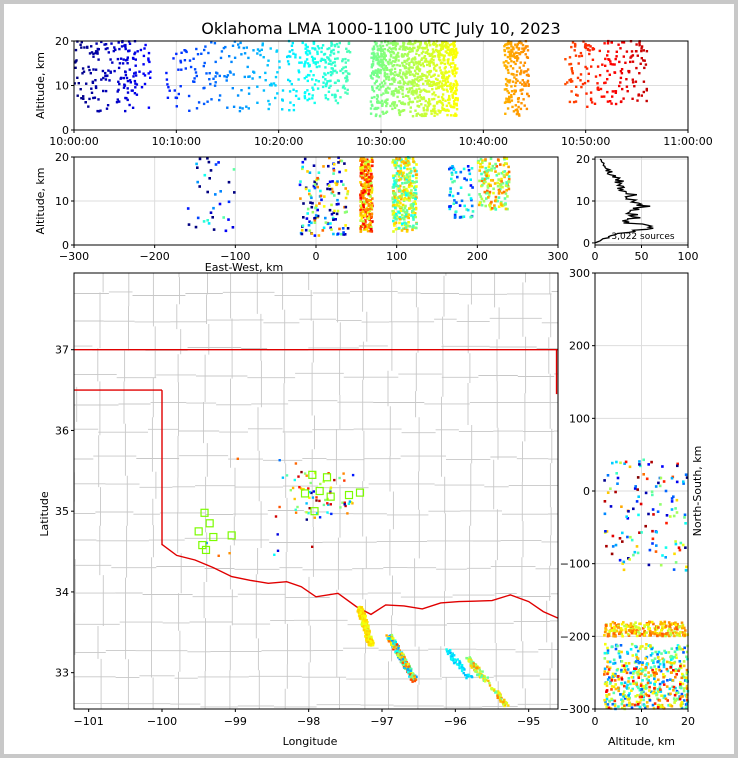  What do you see at coordinates (595, 721) in the screenshot?
I see `x-tick-label: 0` at bounding box center [595, 721].